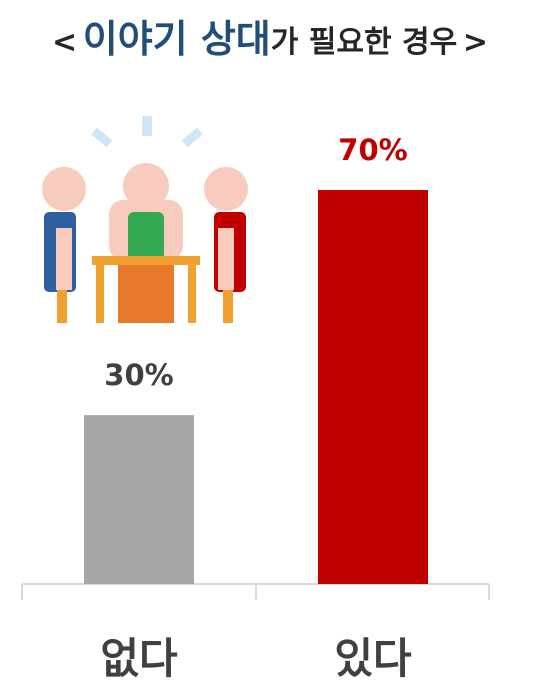  Describe the element at coordinates (138, 375) in the screenshot. I see `bar-value-label: 30%` at that location.